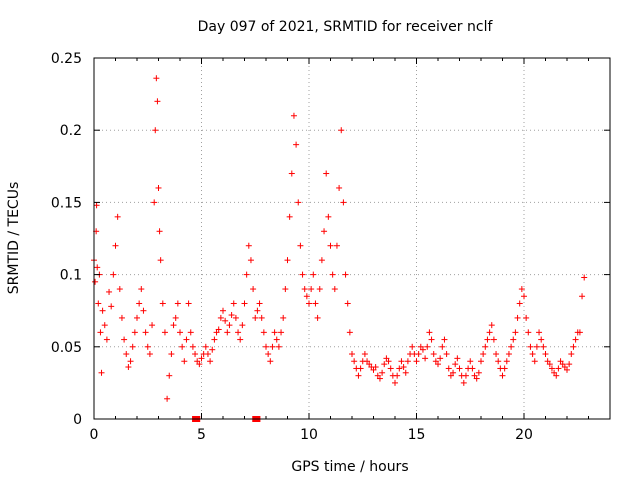  I want to click on x-tick-label: 5, so click(201, 435).